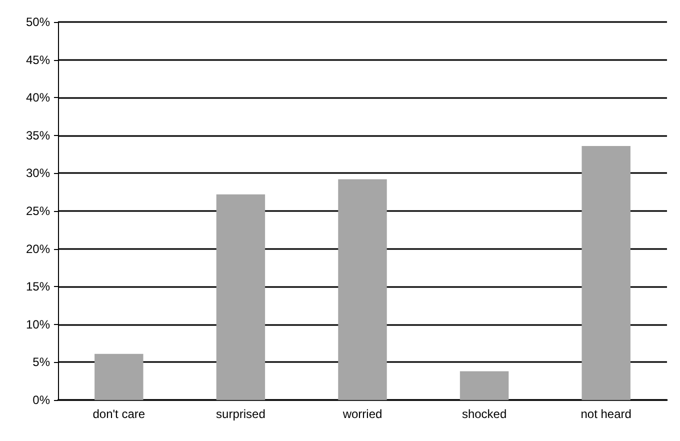 The image size is (680, 441). Describe the element at coordinates (606, 414) in the screenshot. I see `x-tick-label: not heard` at that location.